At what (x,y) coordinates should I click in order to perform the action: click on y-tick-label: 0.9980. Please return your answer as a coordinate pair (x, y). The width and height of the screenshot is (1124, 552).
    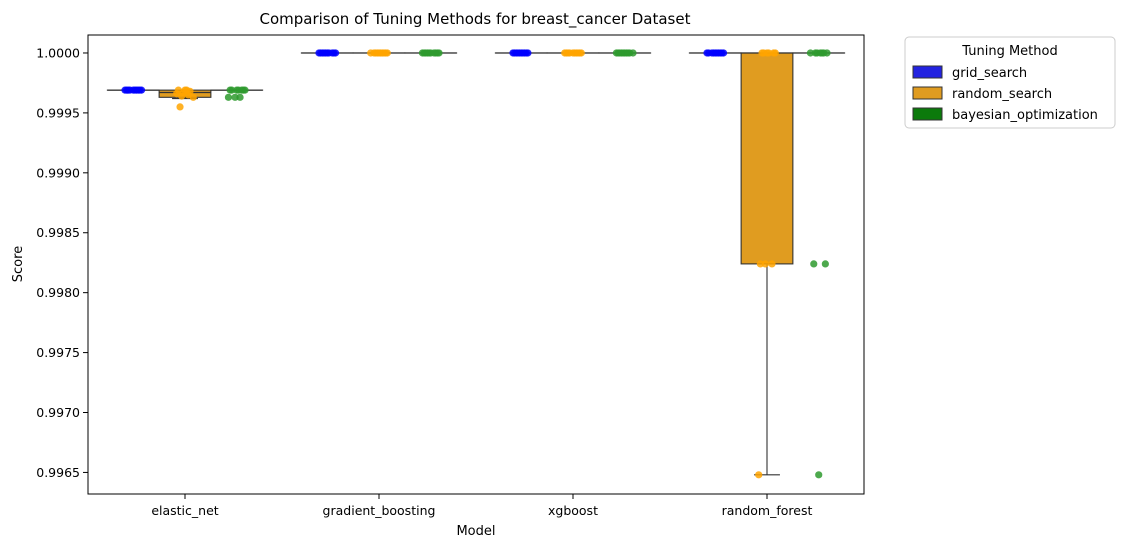
    Looking at the image, I should click on (58, 292).